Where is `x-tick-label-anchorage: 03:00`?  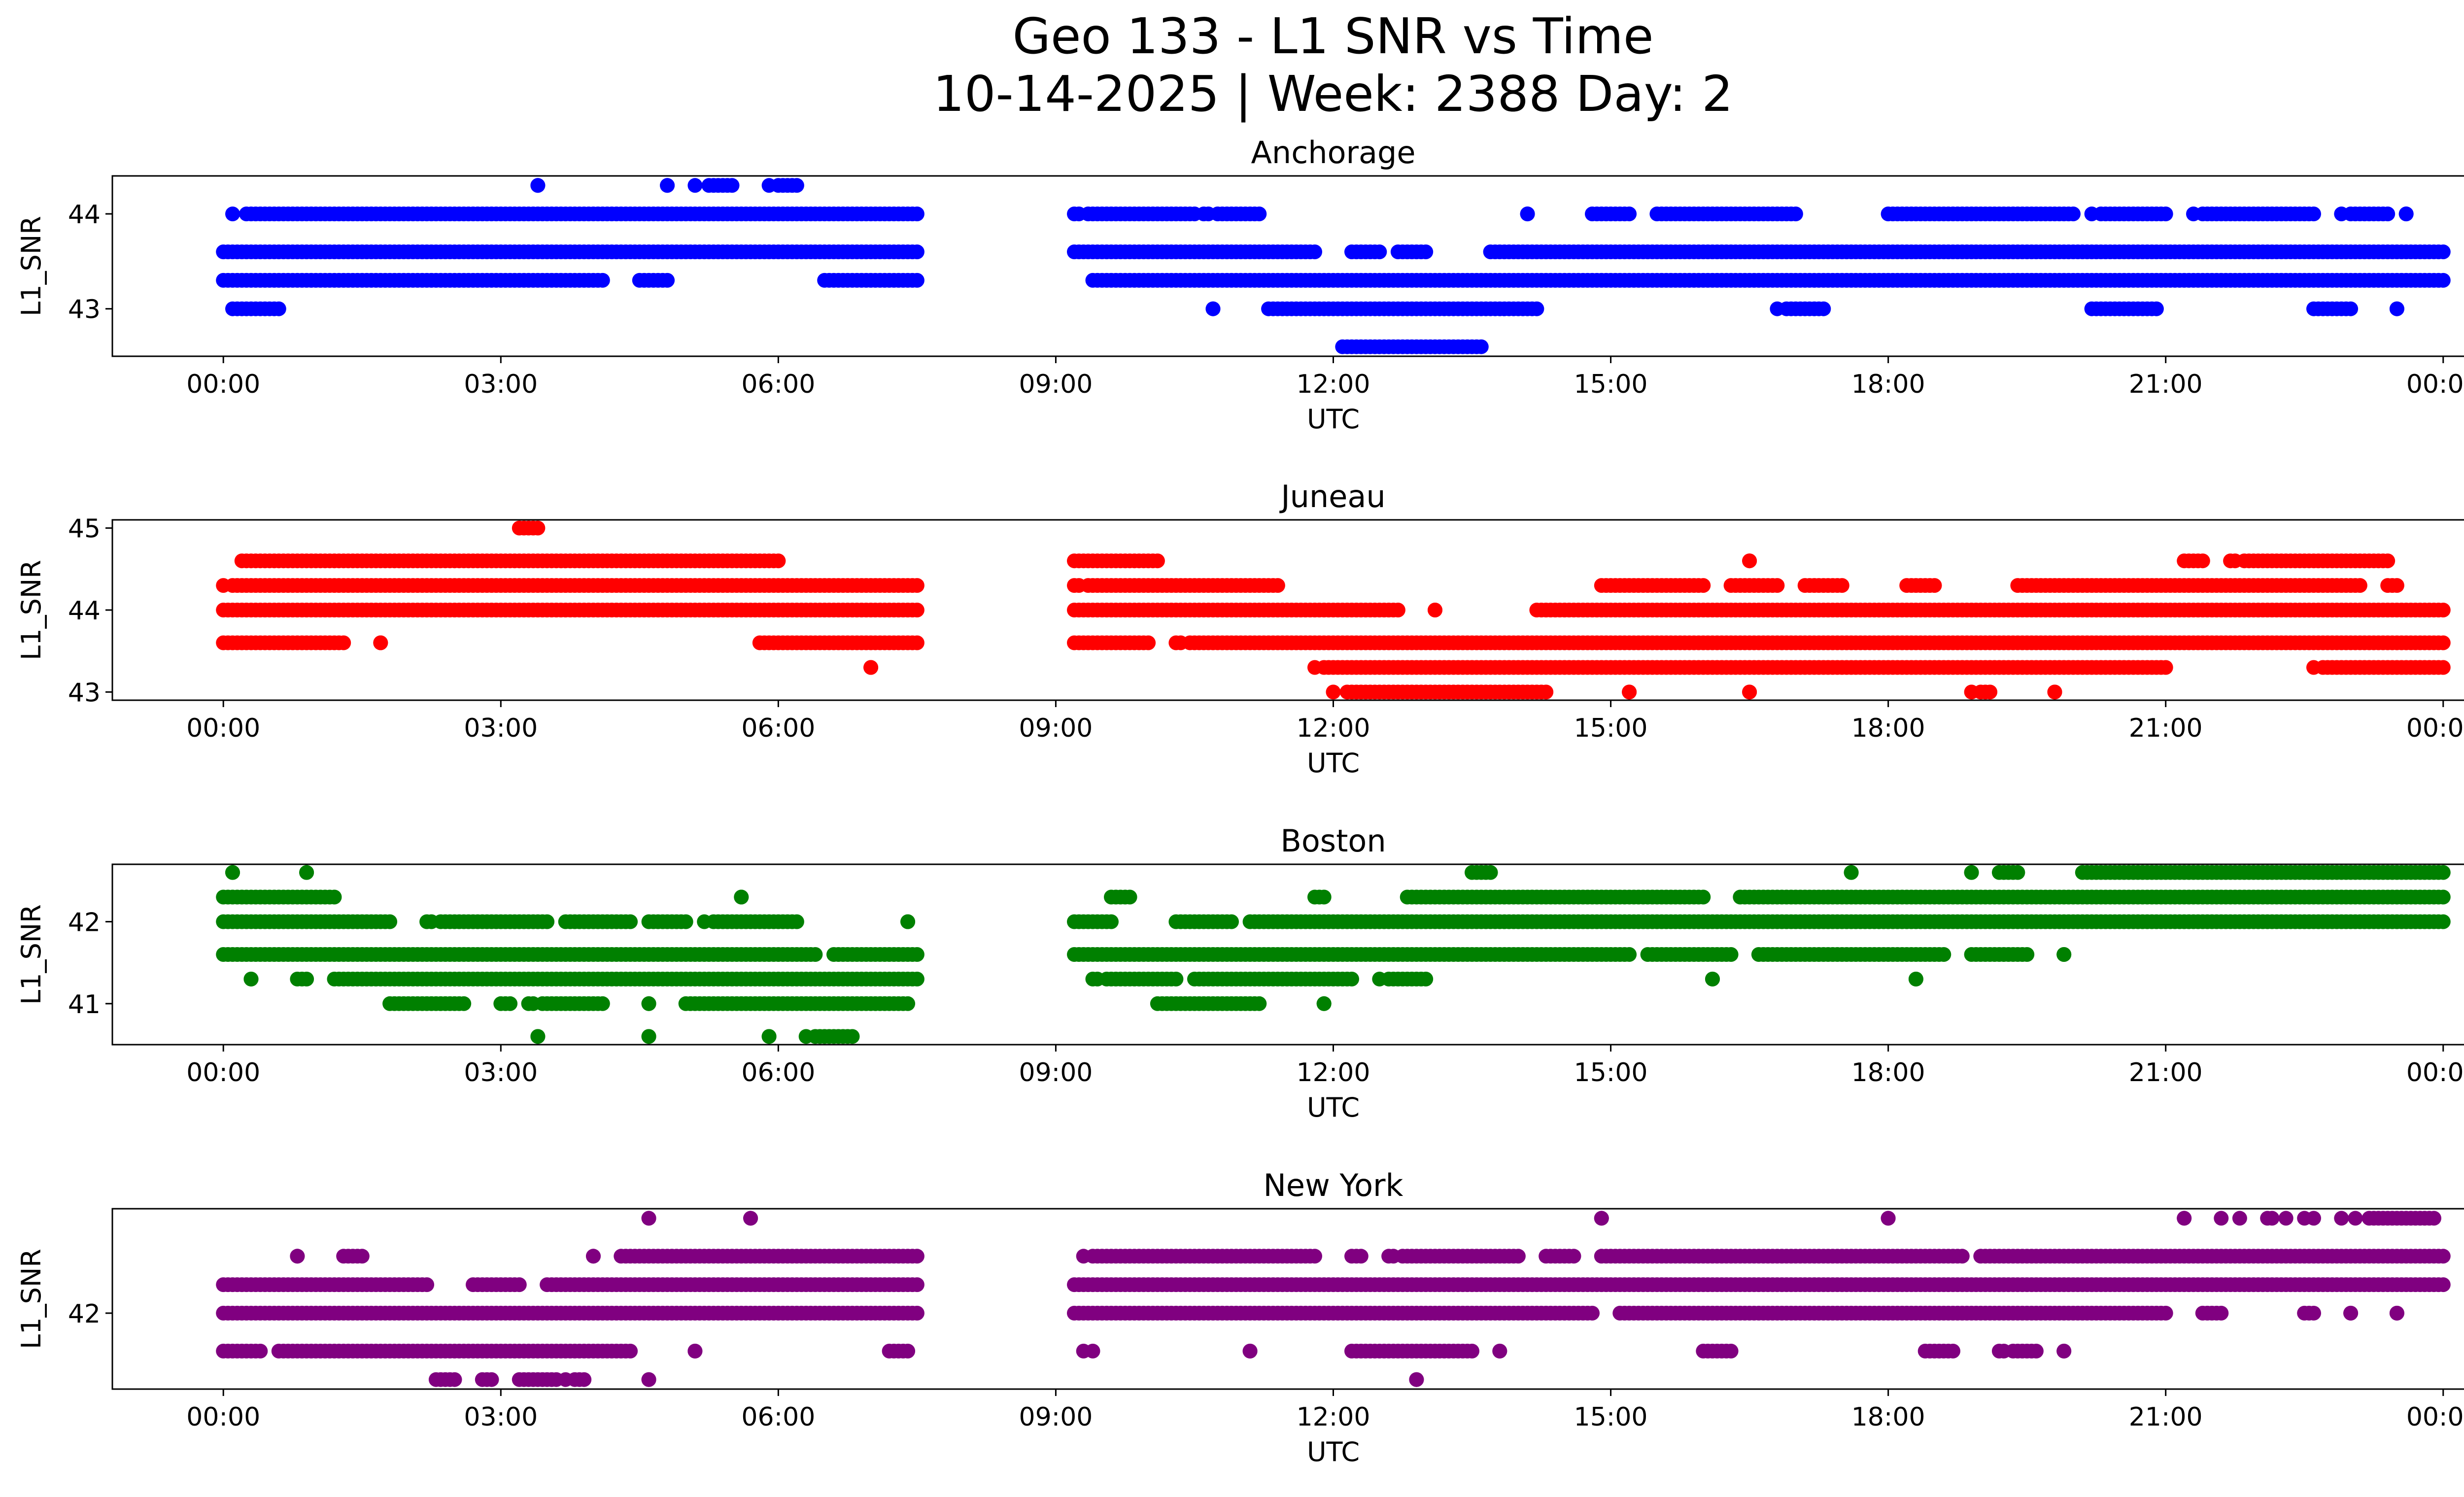 x-tick-label-anchorage: 03:00 is located at coordinates (501, 384).